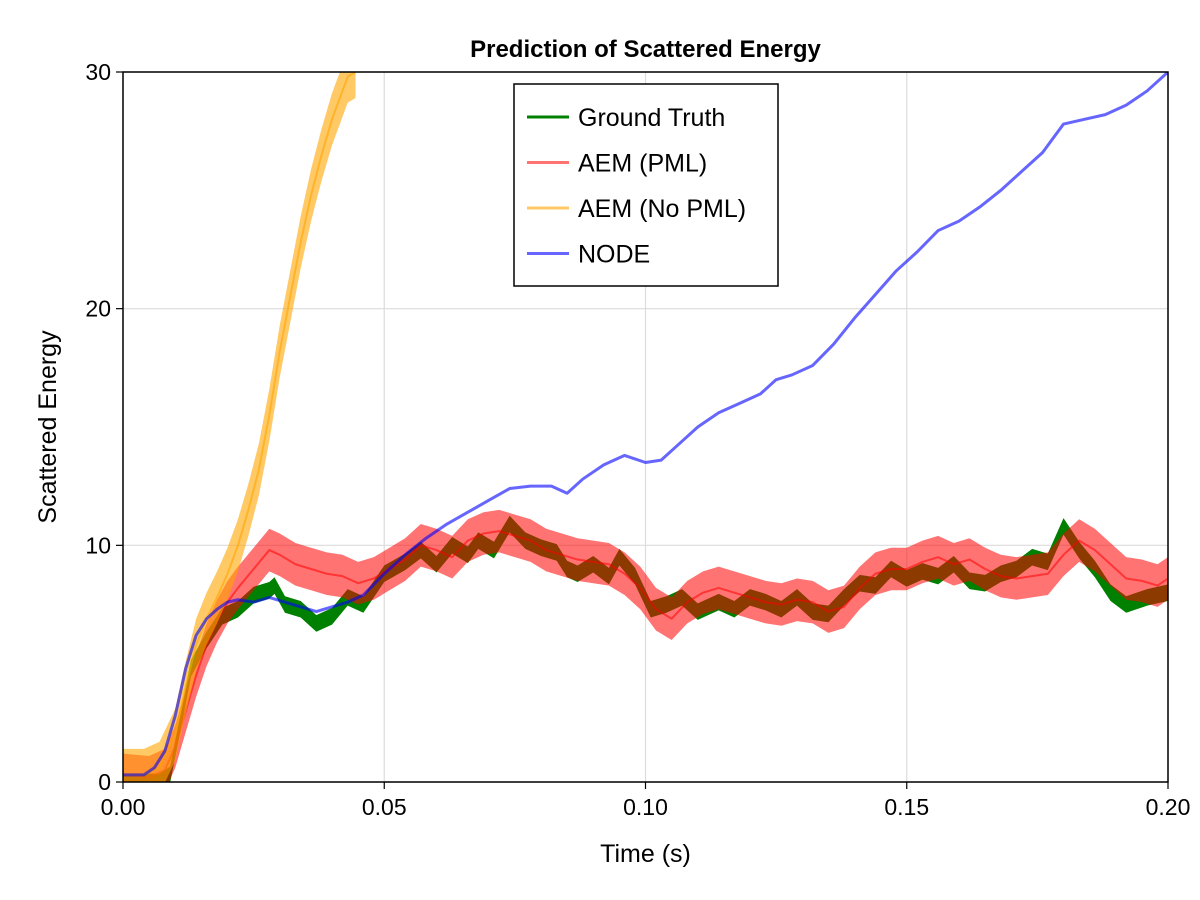  What do you see at coordinates (642, 164) in the screenshot?
I see `legend-label-aem-pml: AEM (PML)` at bounding box center [642, 164].